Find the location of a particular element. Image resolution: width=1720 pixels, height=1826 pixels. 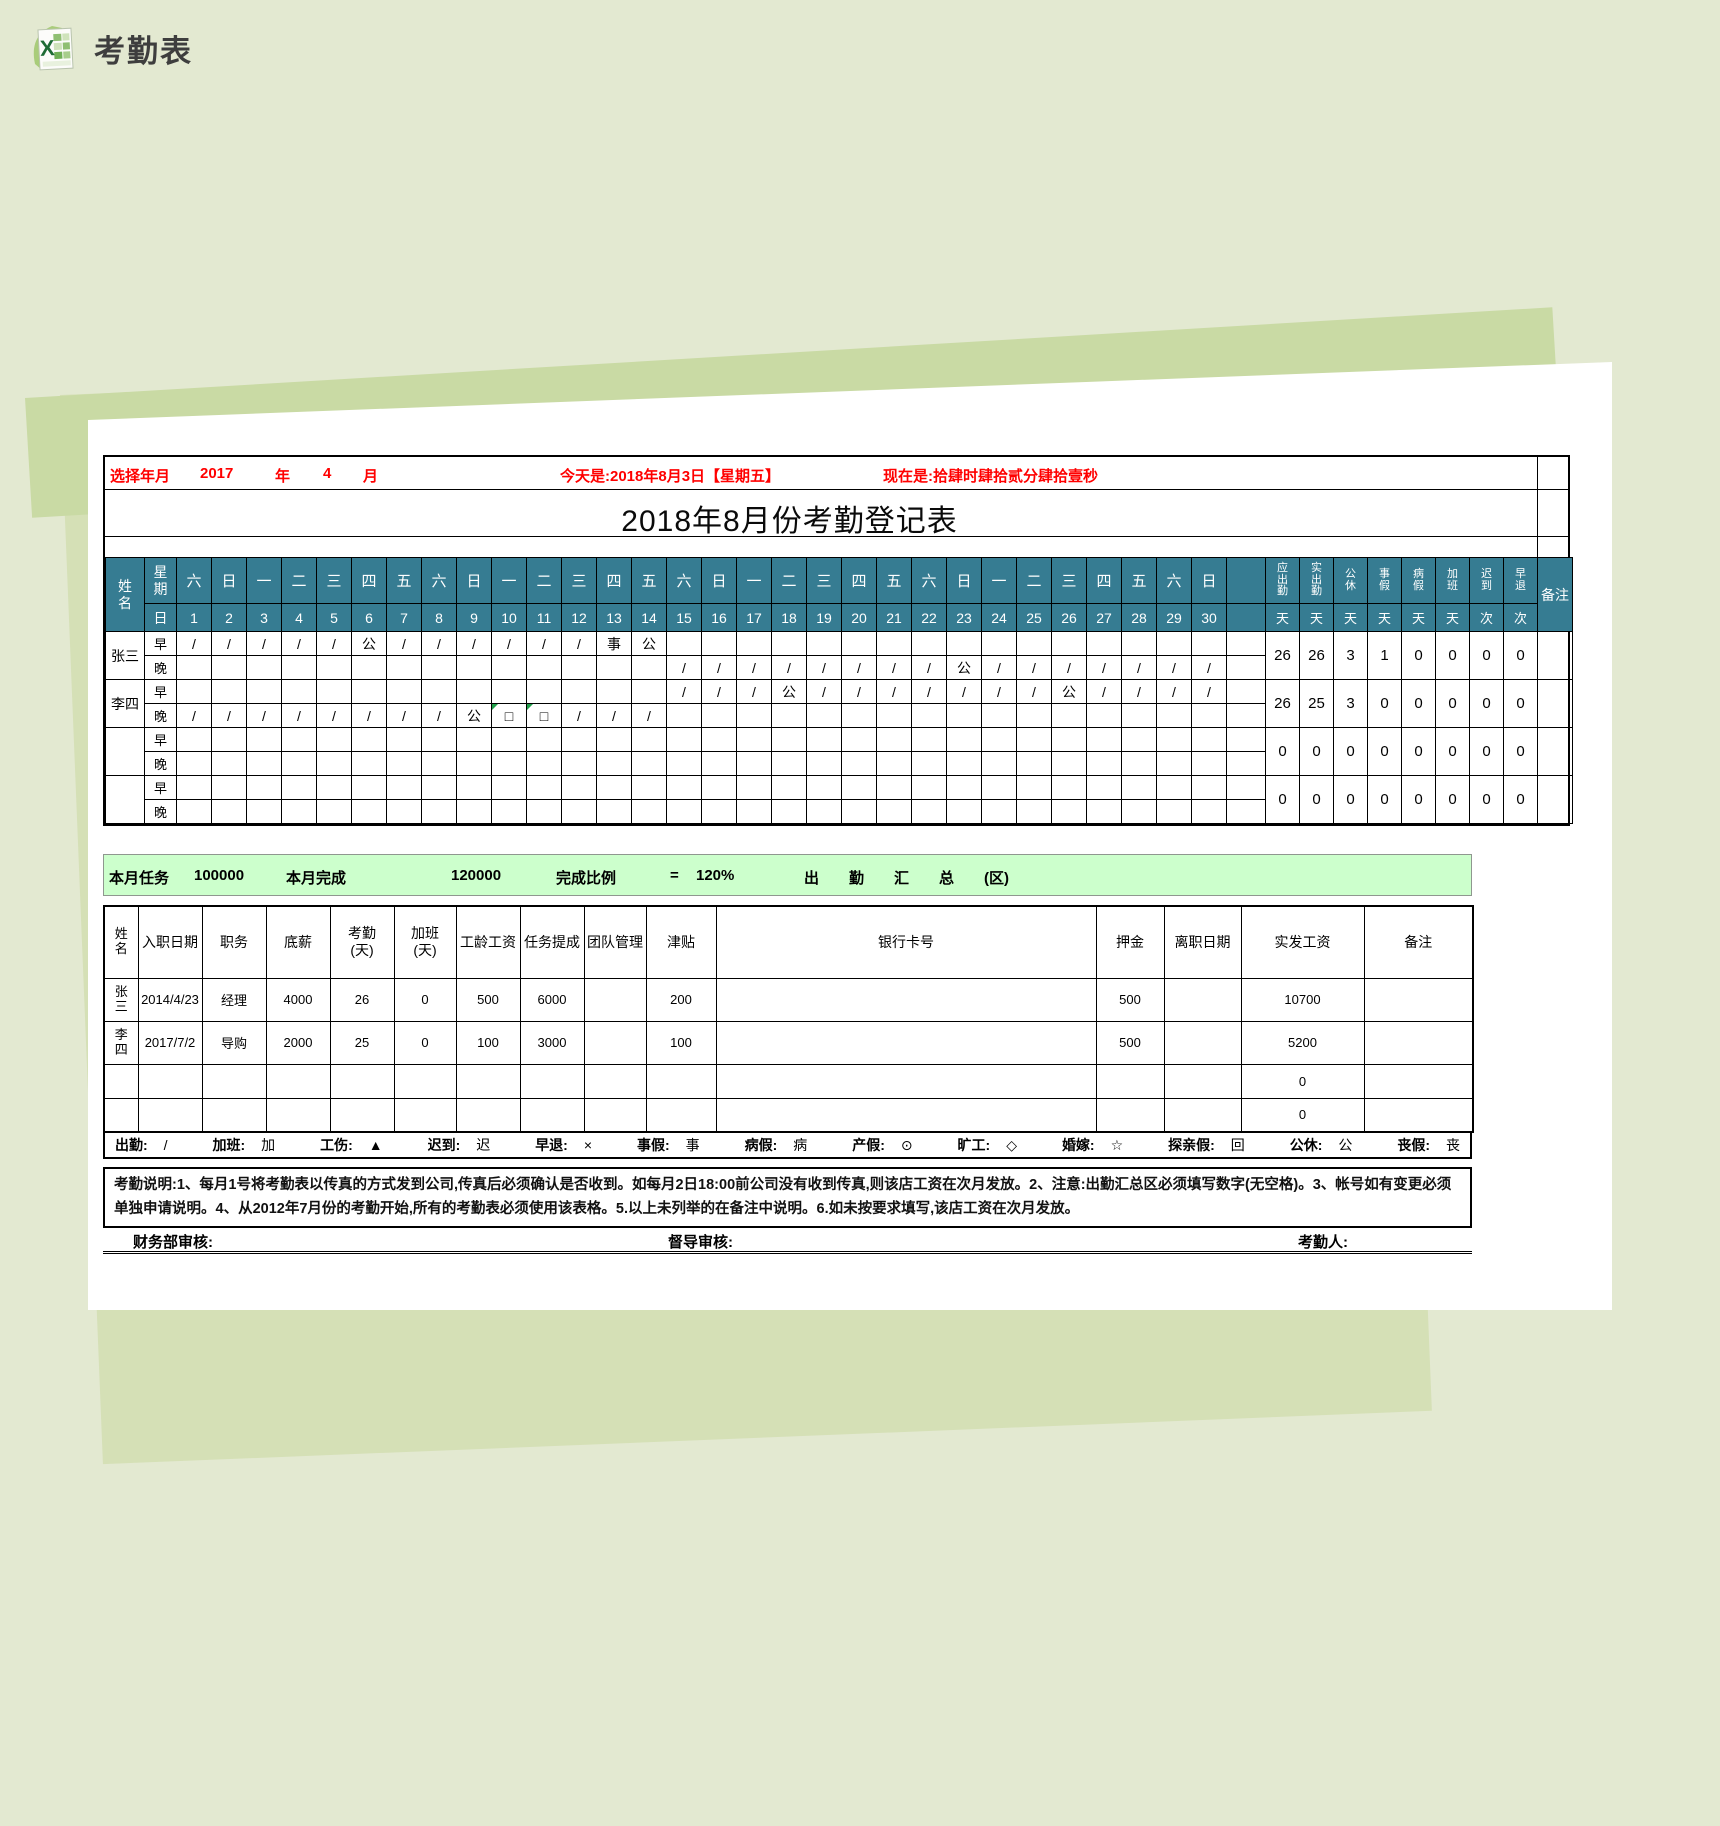

summary-value-cell: 1 is located at coordinates (1384, 655).